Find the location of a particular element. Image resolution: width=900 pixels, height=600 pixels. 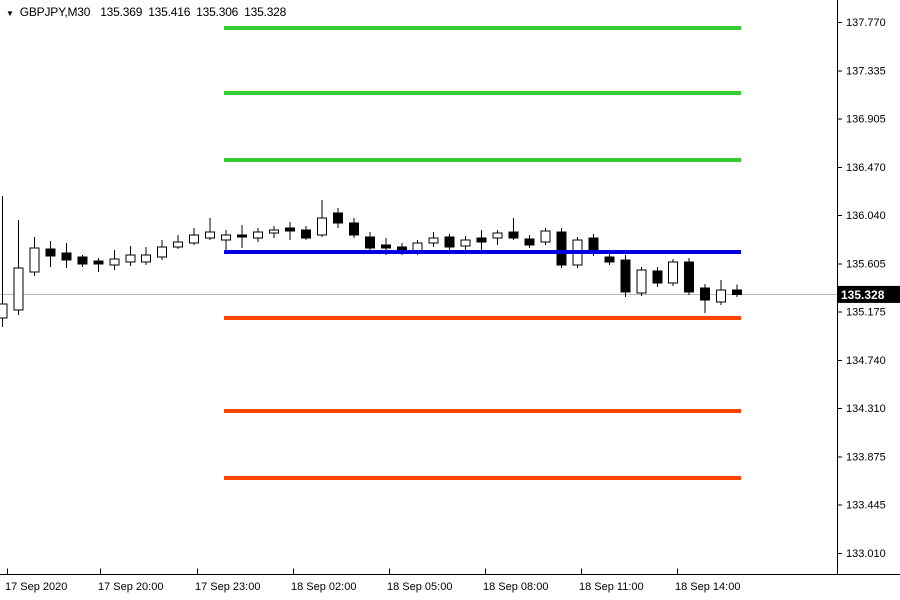

y-tick-label: 134.310 is located at coordinates (866, 409).